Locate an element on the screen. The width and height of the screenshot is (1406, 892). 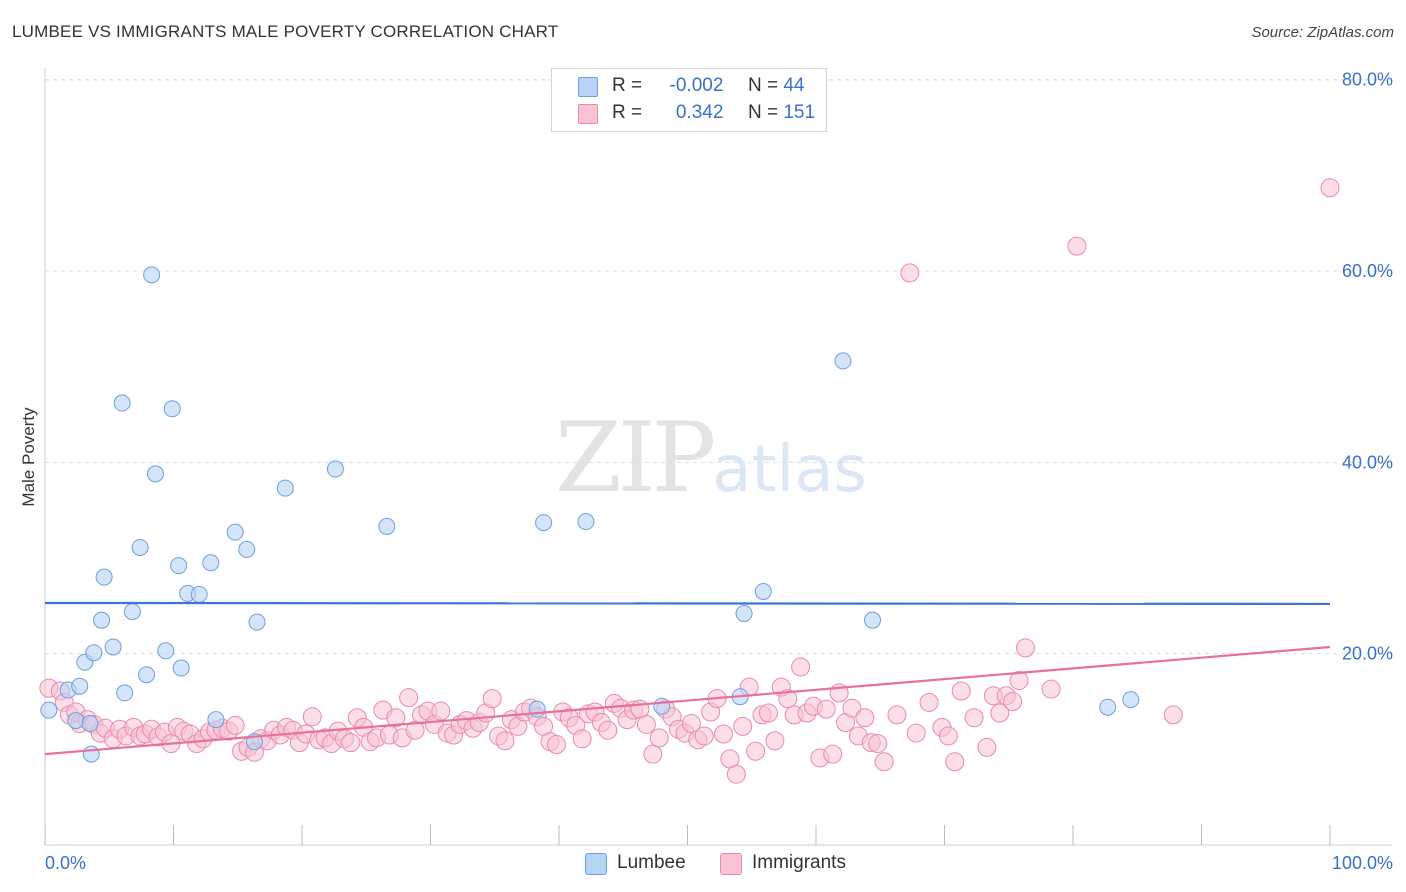
chart-source: Source: ZipAtlas.com is located at coordinates (1322, 32).